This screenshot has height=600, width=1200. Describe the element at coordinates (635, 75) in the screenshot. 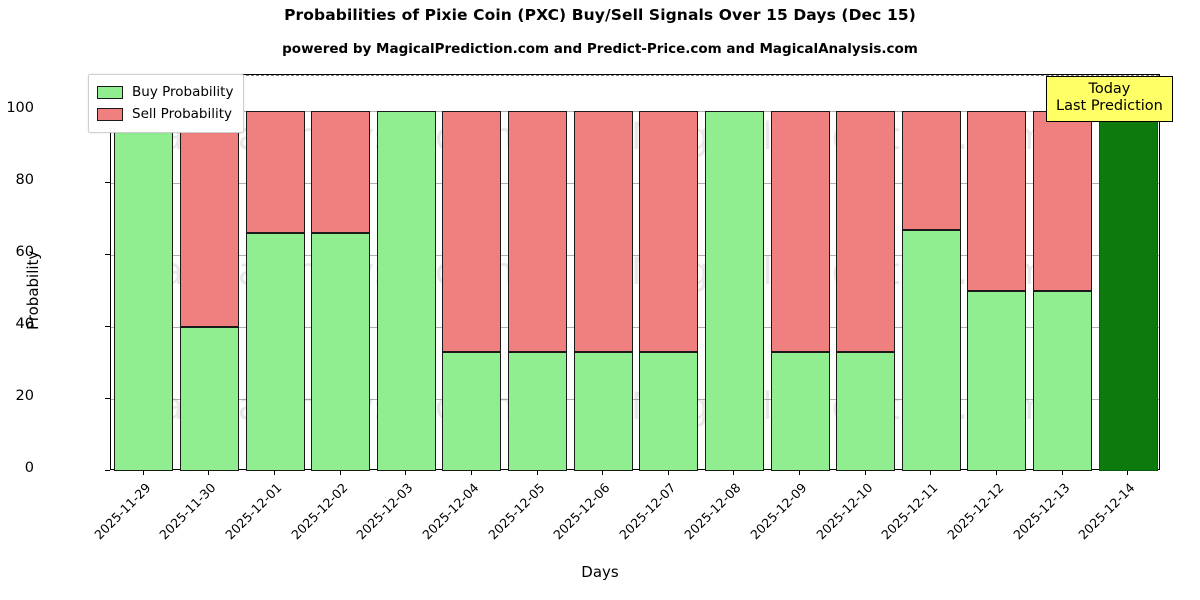

I see `reference-line` at that location.